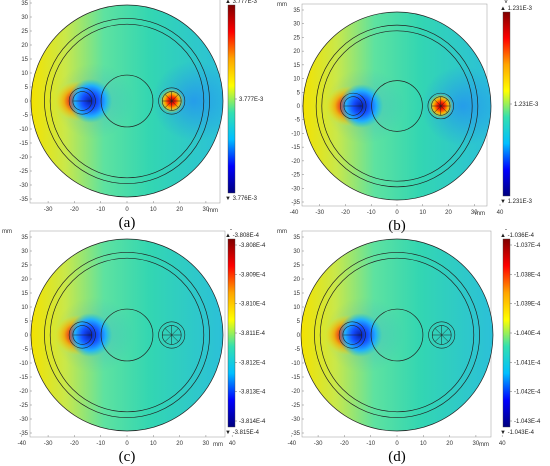 The height and width of the screenshot is (466, 550). I want to click on colorbar-max-label: ▲ 3.777E-3, so click(241, 2).